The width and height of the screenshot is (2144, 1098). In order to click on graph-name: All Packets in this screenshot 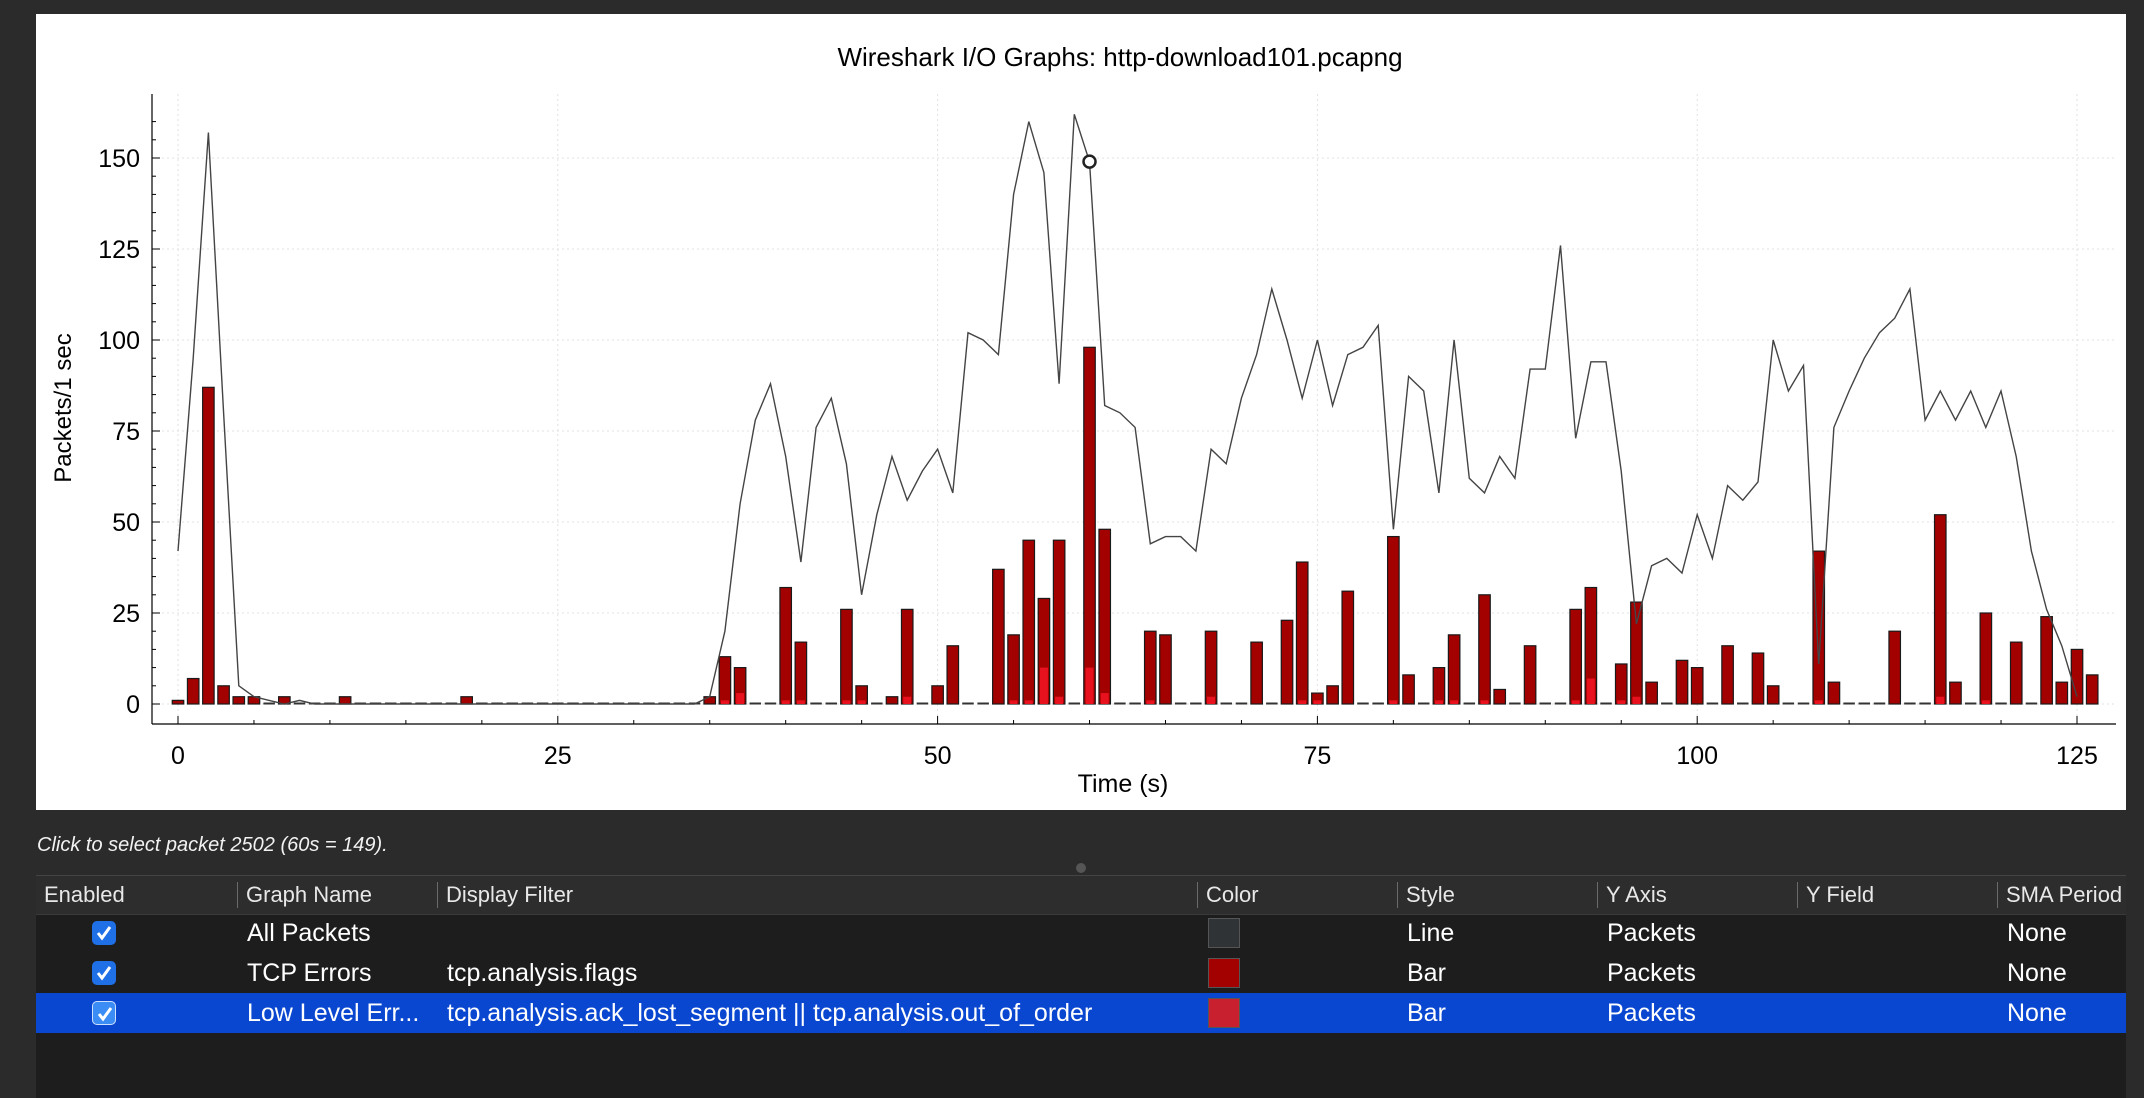, I will do `click(309, 933)`.